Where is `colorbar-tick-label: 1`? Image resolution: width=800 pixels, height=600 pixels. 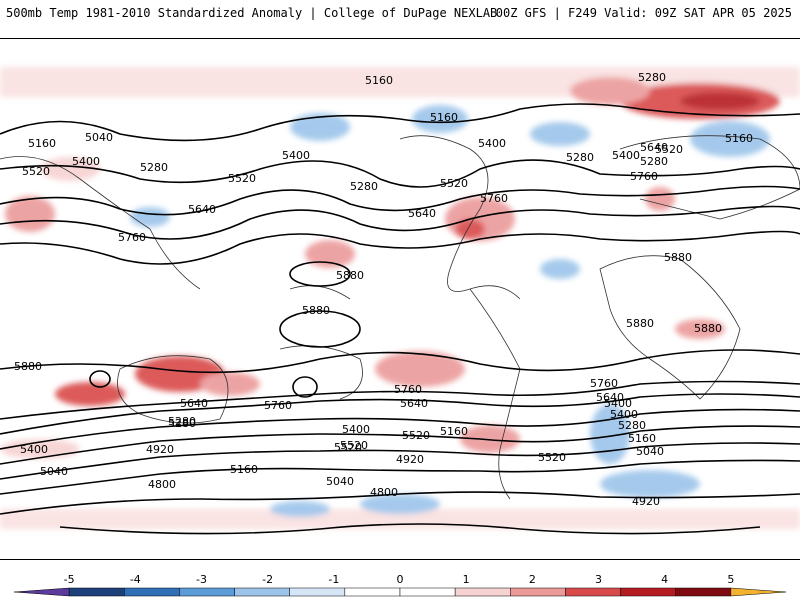
colorbar-tick-label: 1 is located at coordinates (466, 579).